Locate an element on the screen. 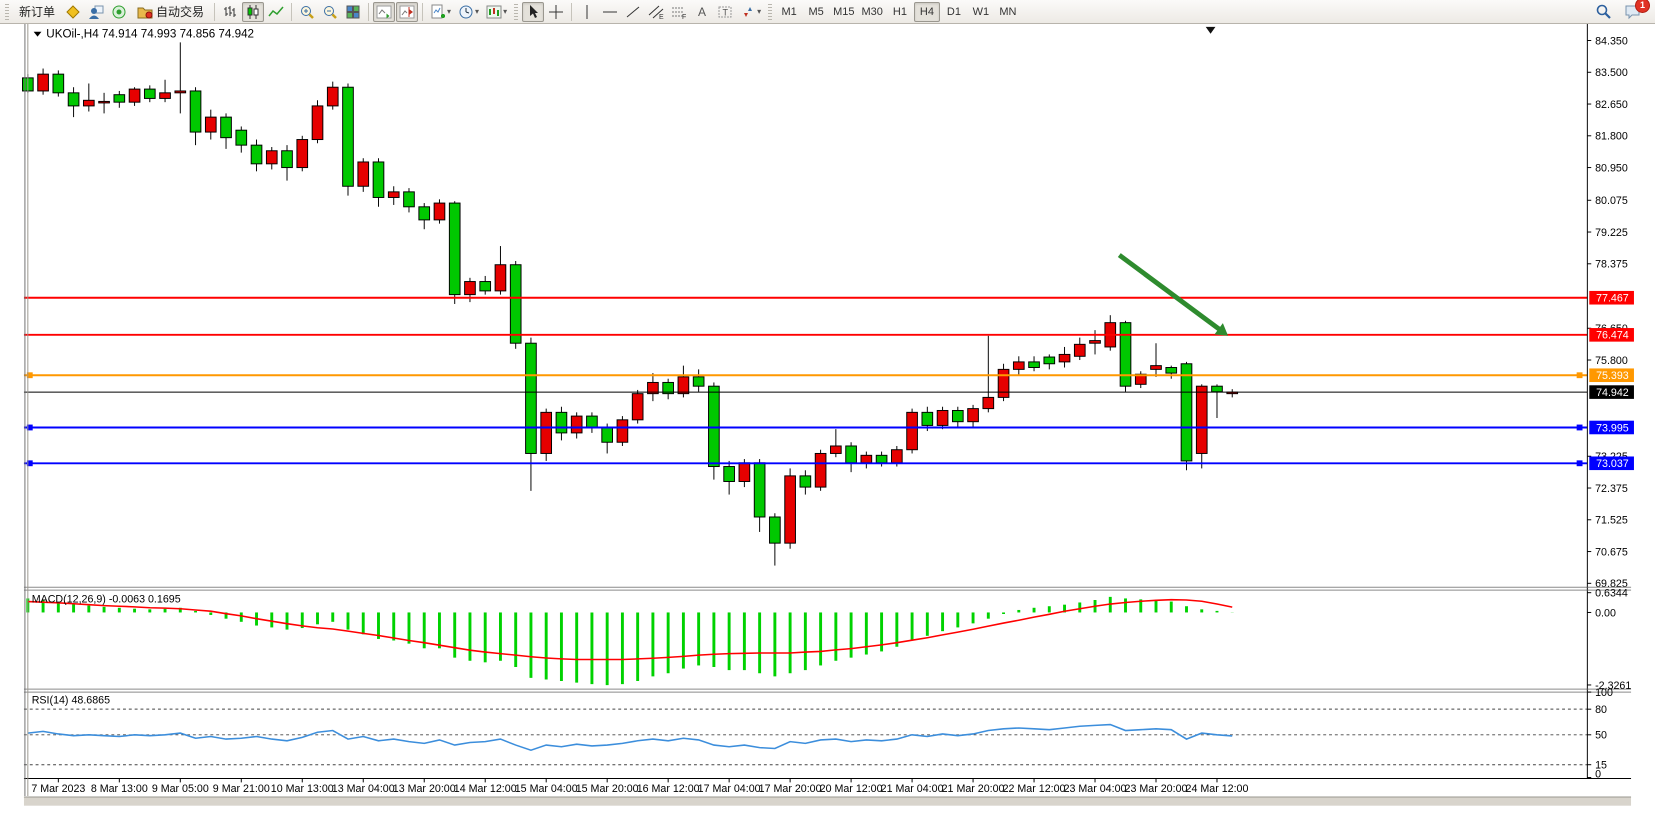 This screenshot has width=1655, height=829. fibonacci-tool-icon: F is located at coordinates (679, 12).